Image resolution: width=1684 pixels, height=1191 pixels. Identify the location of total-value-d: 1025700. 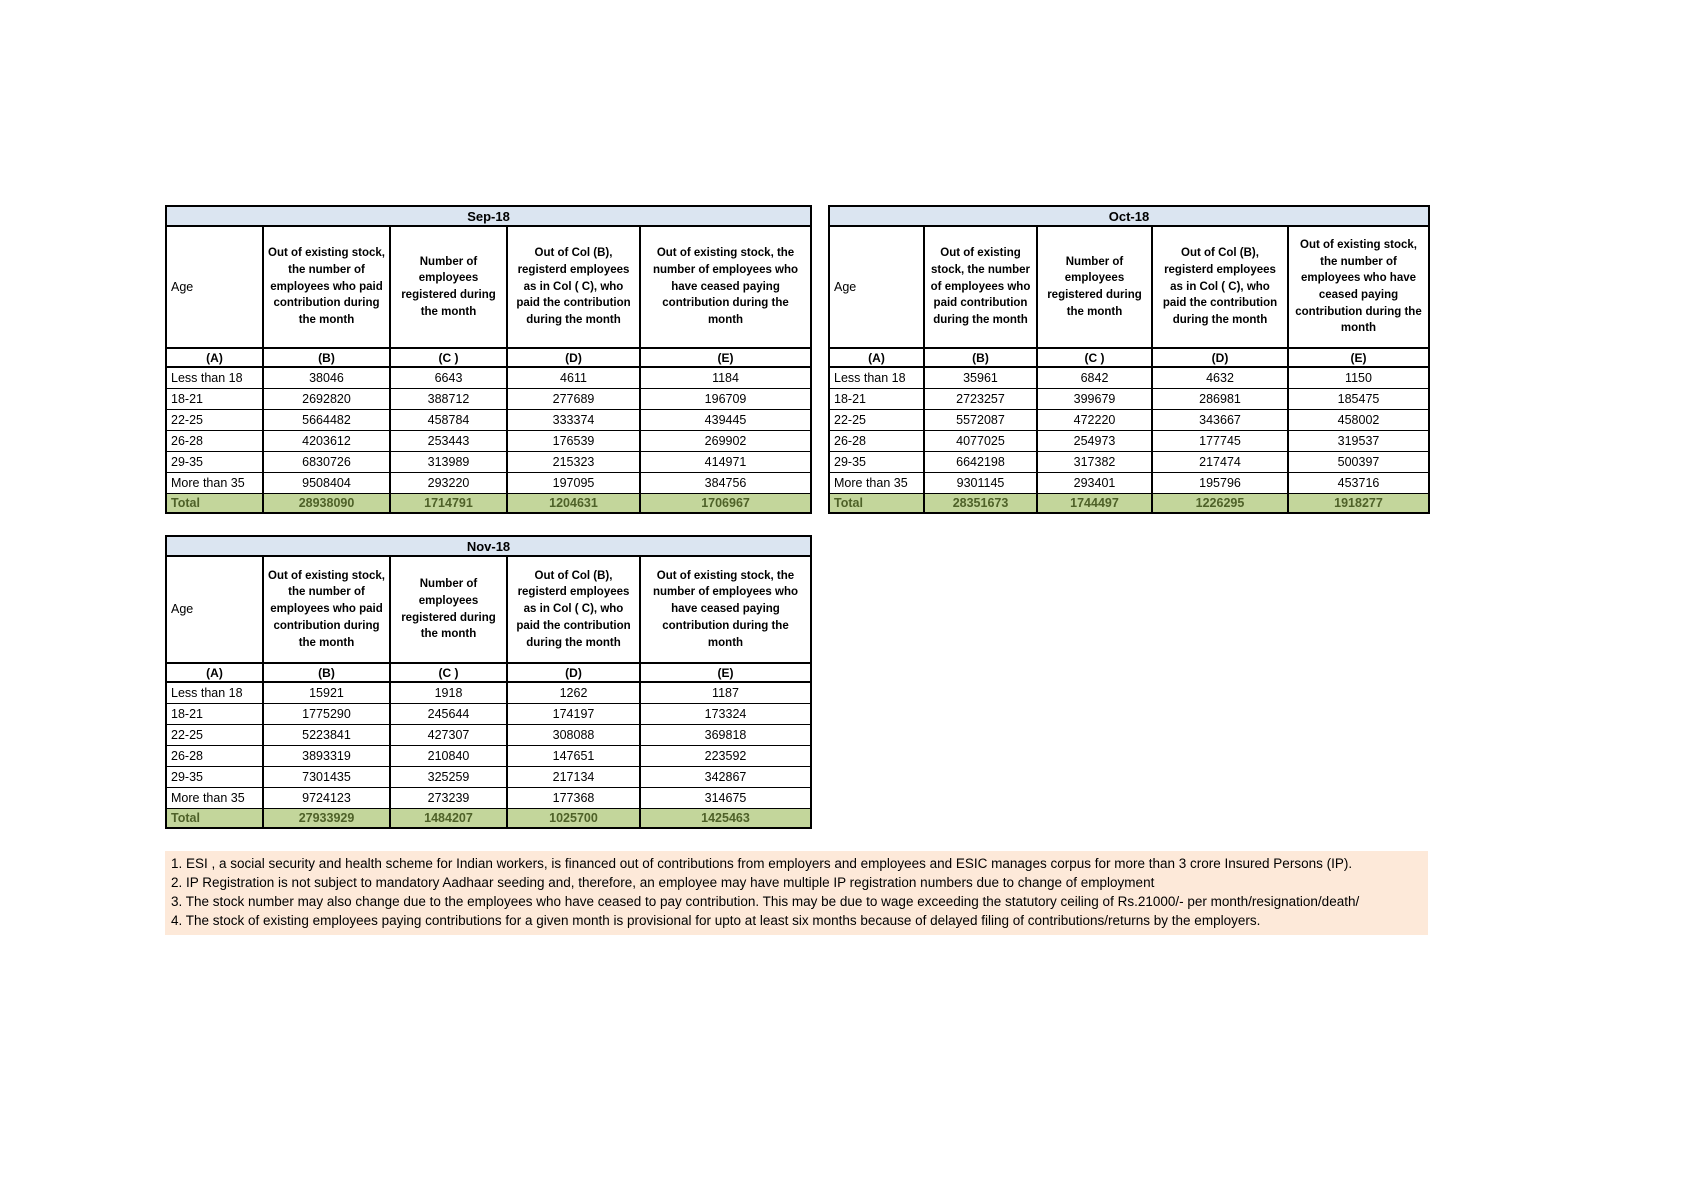
(573, 818).